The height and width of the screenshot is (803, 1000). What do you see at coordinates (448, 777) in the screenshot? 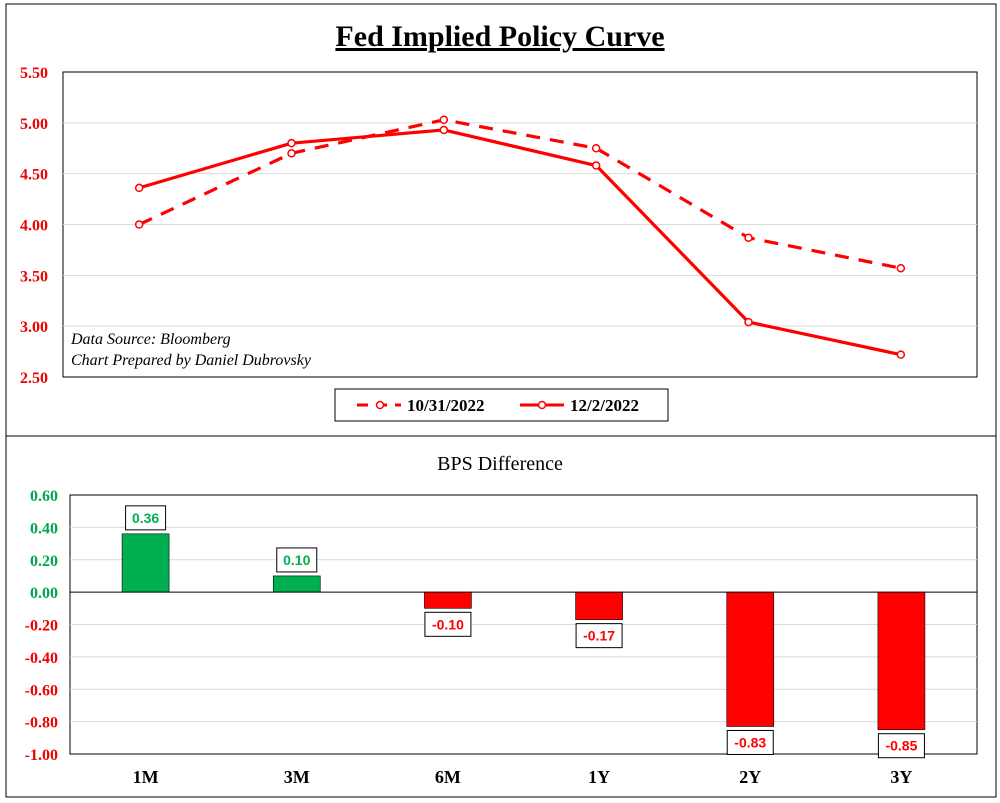
I see `bar-x-tick-label: 6M` at bounding box center [448, 777].